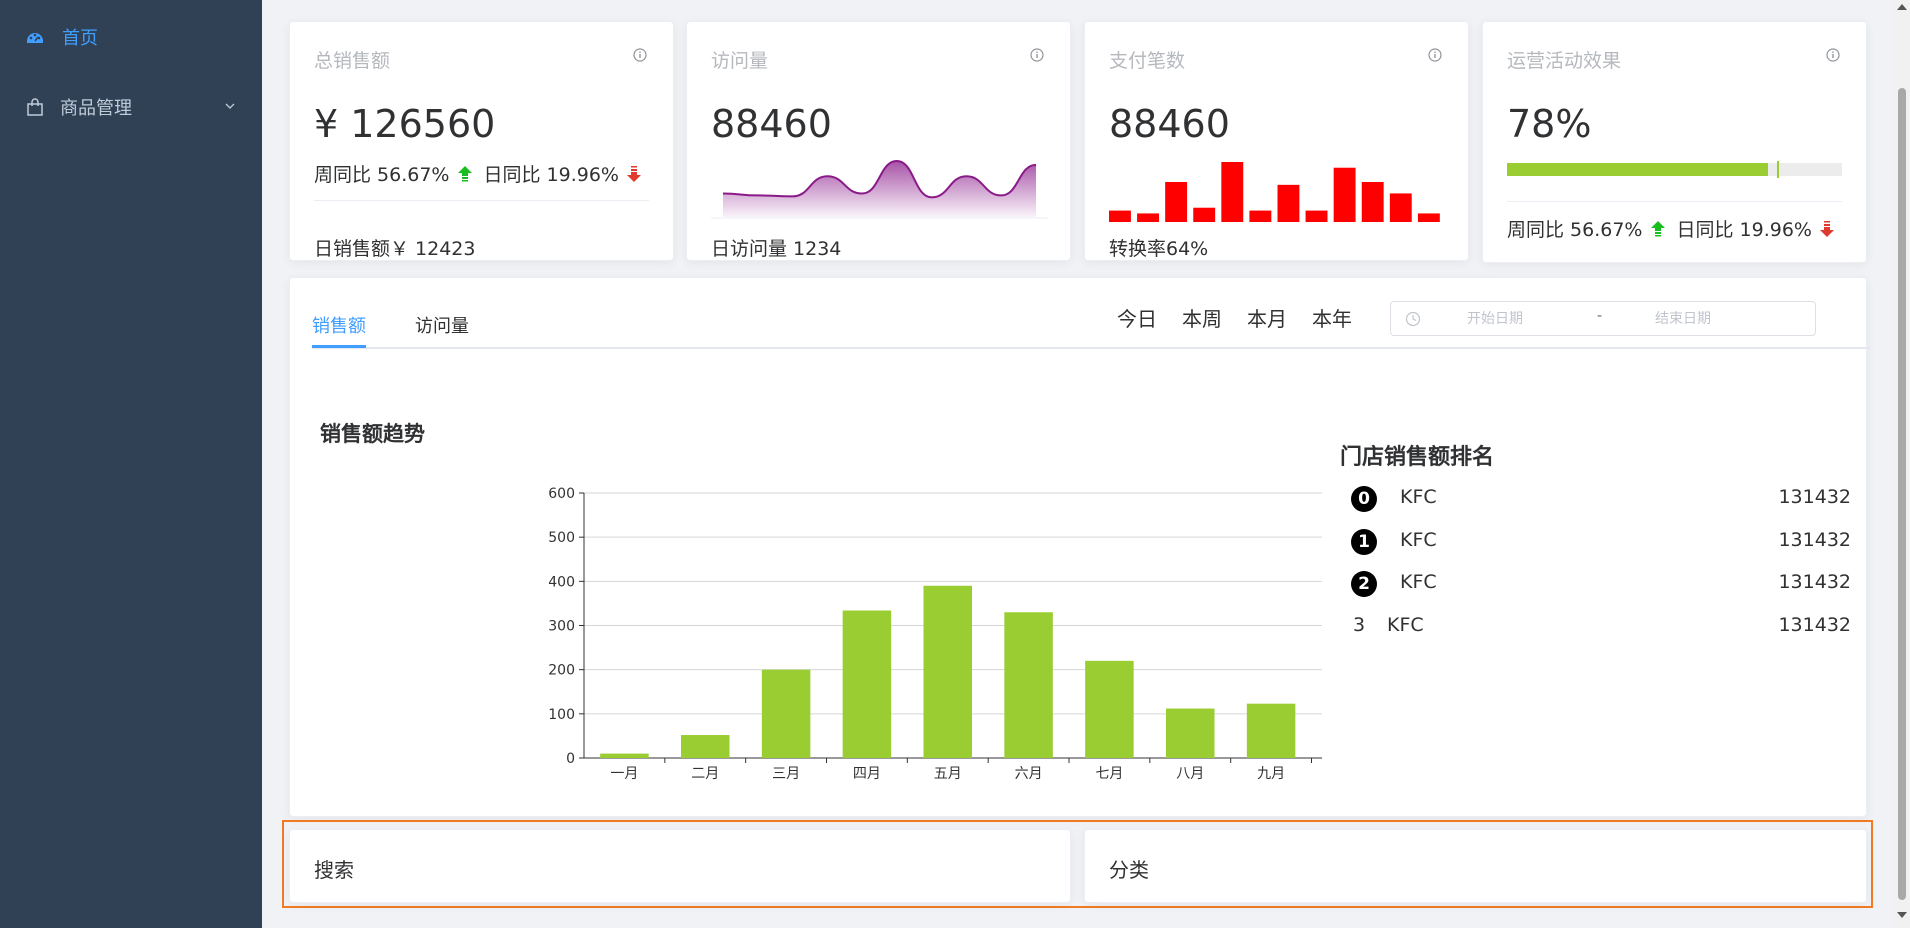 The width and height of the screenshot is (1910, 928). I want to click on sidebar-item-label: 首页, so click(80, 38).